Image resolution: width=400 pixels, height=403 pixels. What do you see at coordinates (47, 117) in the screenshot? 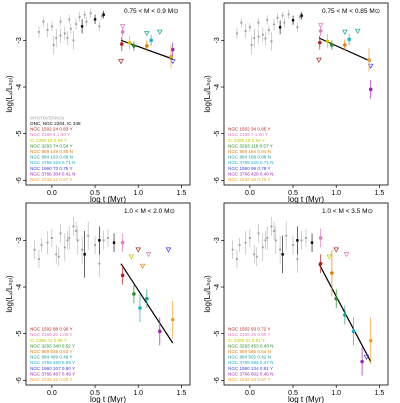
I see `legend-entry: MYSTIX/SFiNCs` at bounding box center [47, 117].